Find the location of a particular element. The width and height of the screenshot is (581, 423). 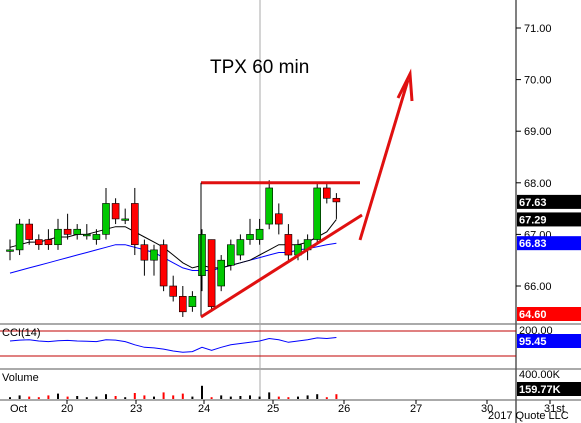

price-label-text: 67.63 is located at coordinates (533, 203).